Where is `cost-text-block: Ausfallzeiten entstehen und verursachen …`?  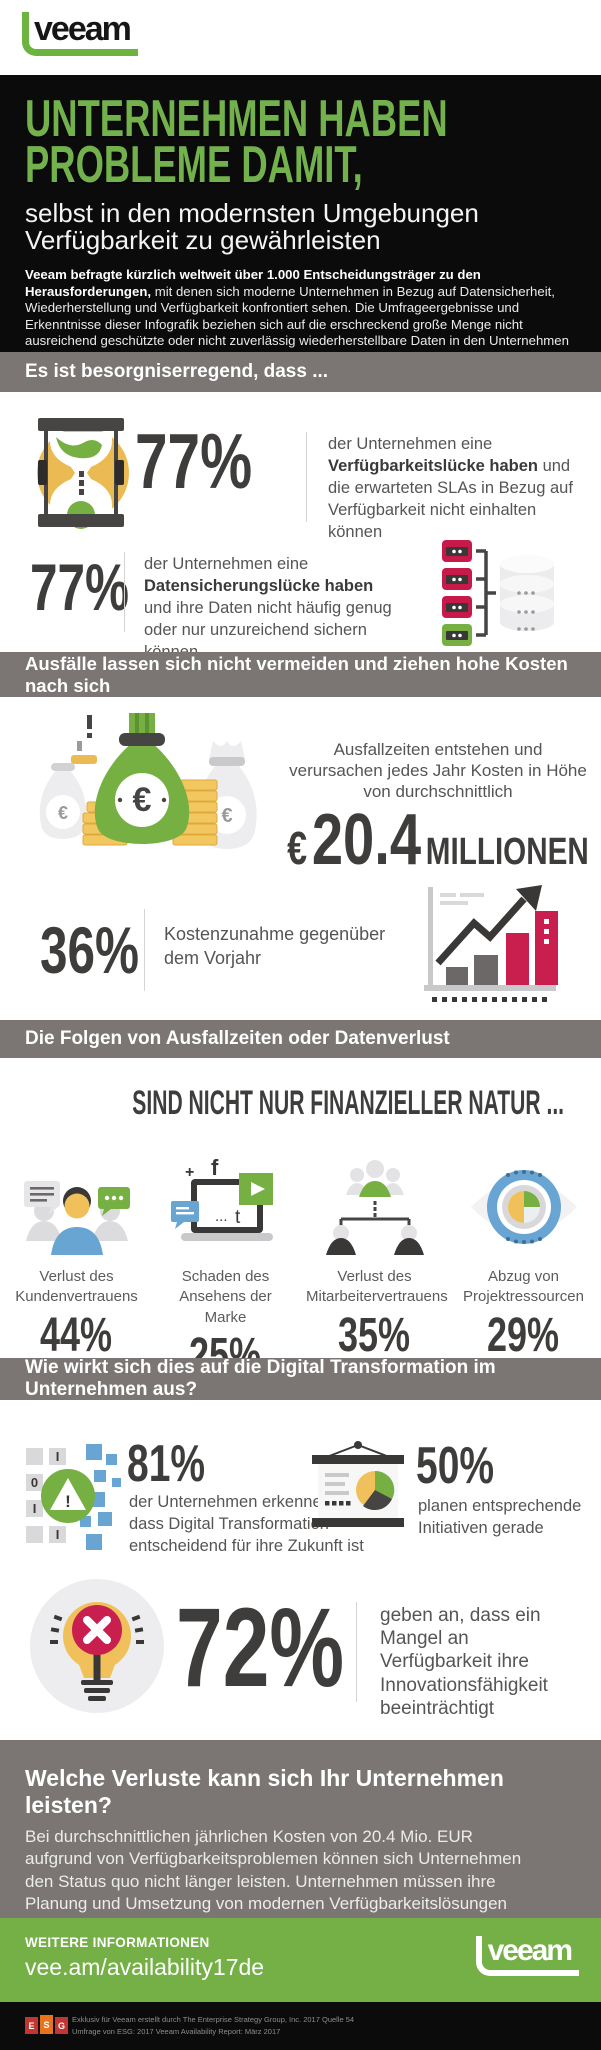 cost-text-block: Ausfallzeiten entstehen und verursachen … is located at coordinates (438, 786).